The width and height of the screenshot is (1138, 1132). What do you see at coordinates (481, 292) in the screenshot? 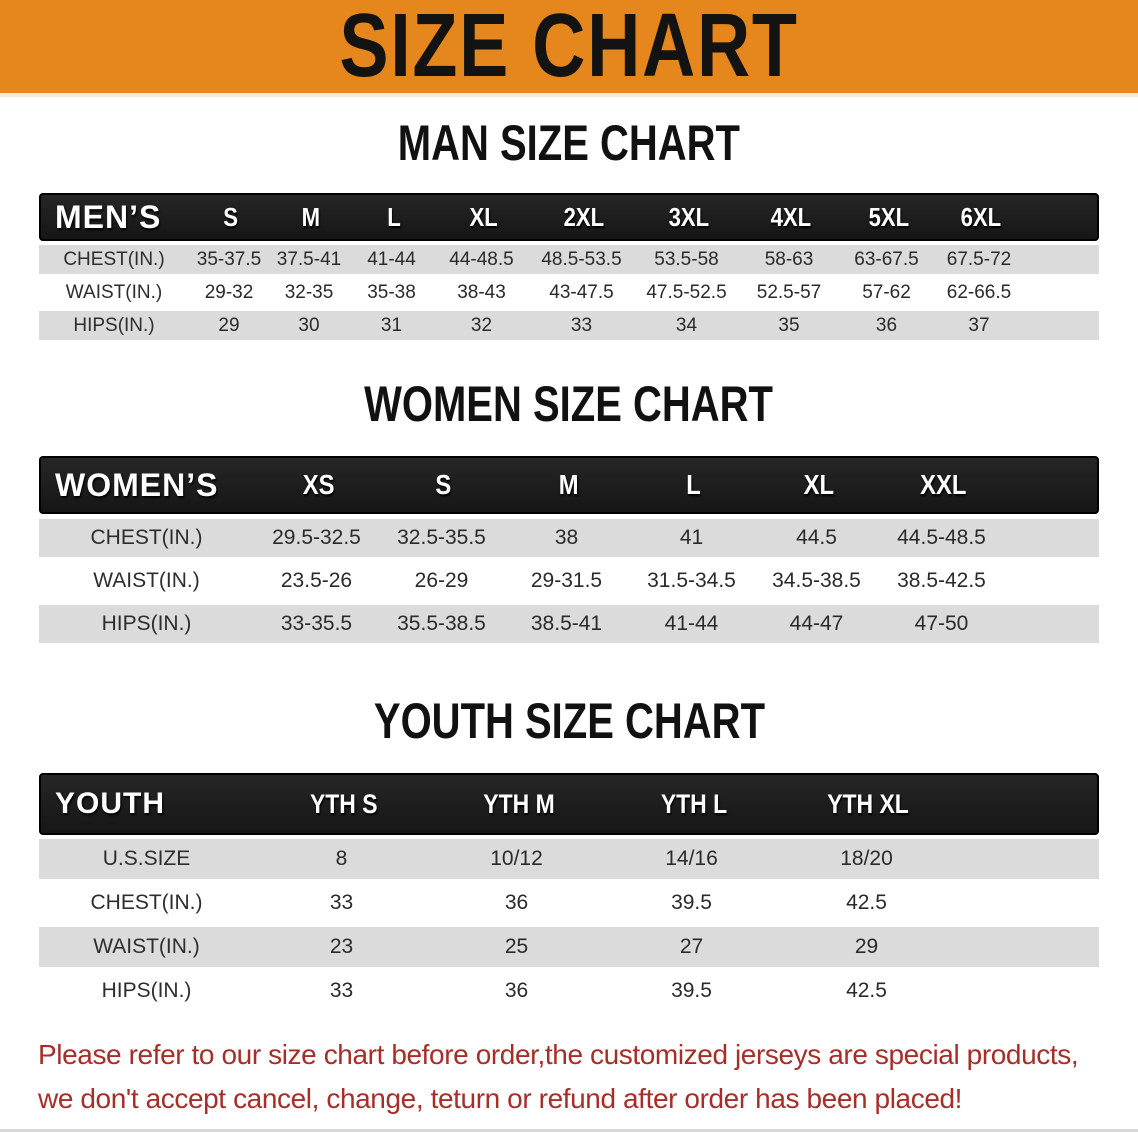
I see `value-cell: 38-43` at bounding box center [481, 292].